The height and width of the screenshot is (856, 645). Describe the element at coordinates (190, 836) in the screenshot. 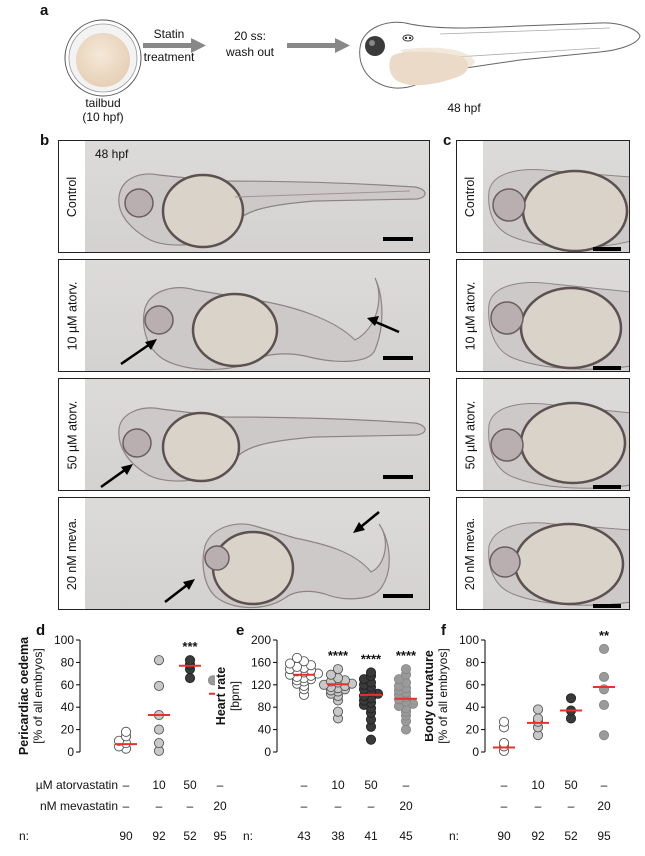

I see `n-value: 52` at that location.